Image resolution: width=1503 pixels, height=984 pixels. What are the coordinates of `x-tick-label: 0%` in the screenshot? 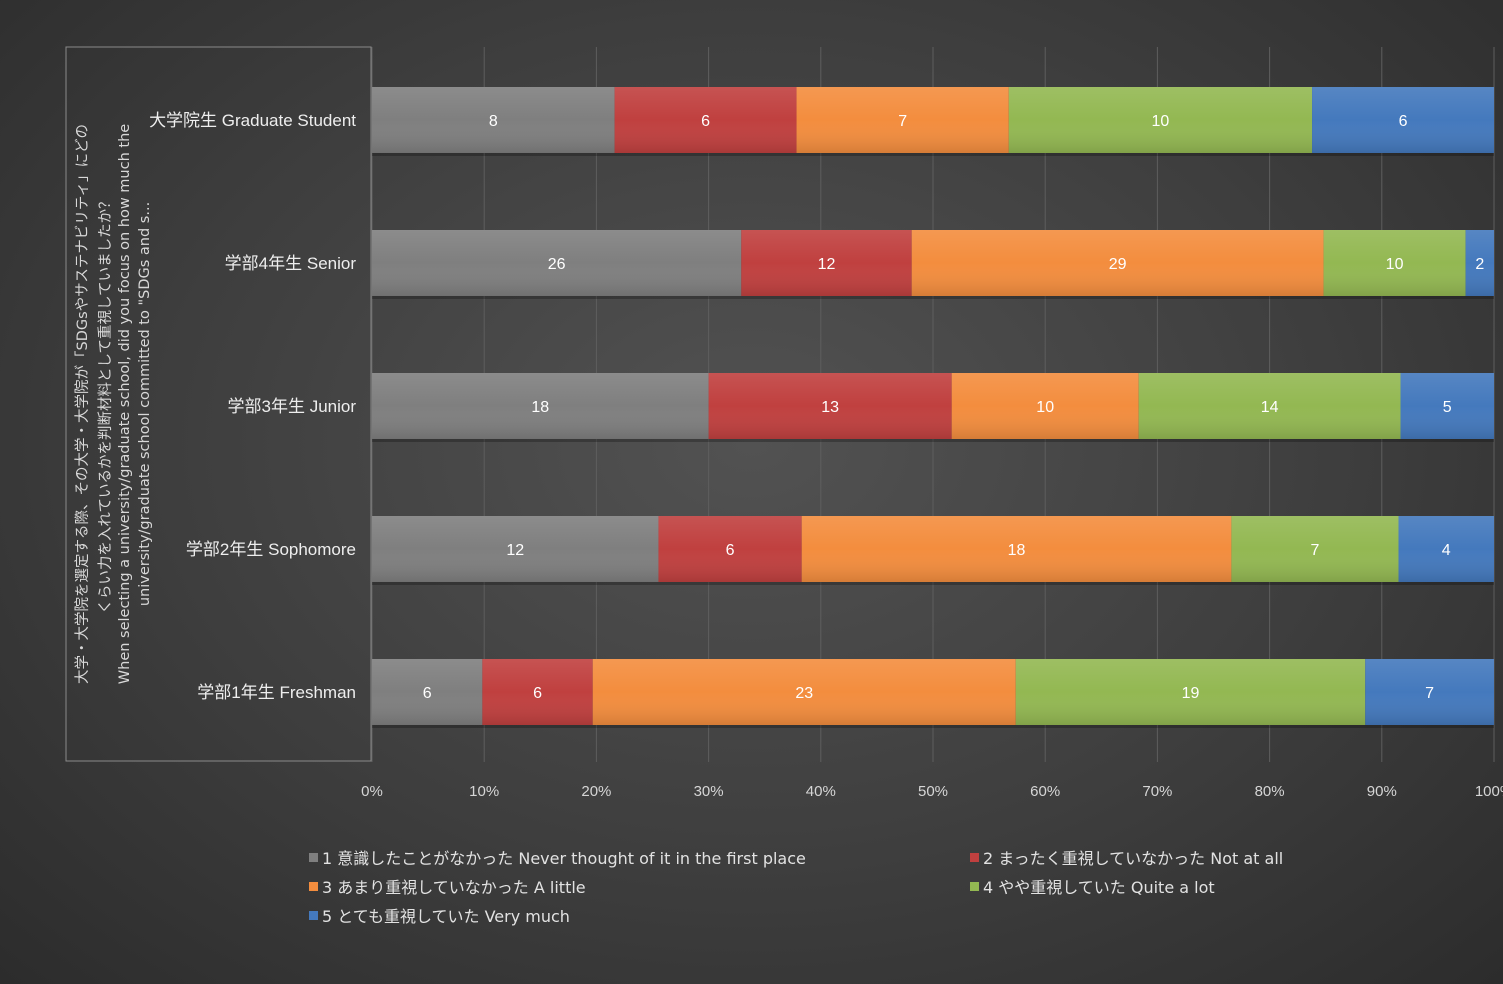 It's located at (372, 791).